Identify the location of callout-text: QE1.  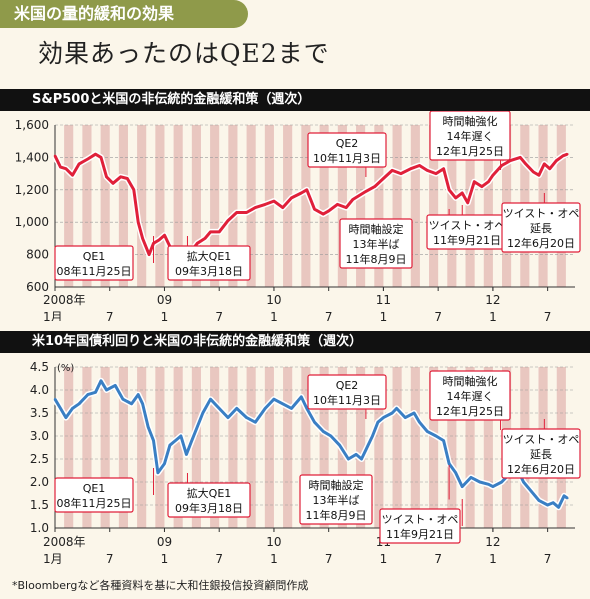
(94, 488).